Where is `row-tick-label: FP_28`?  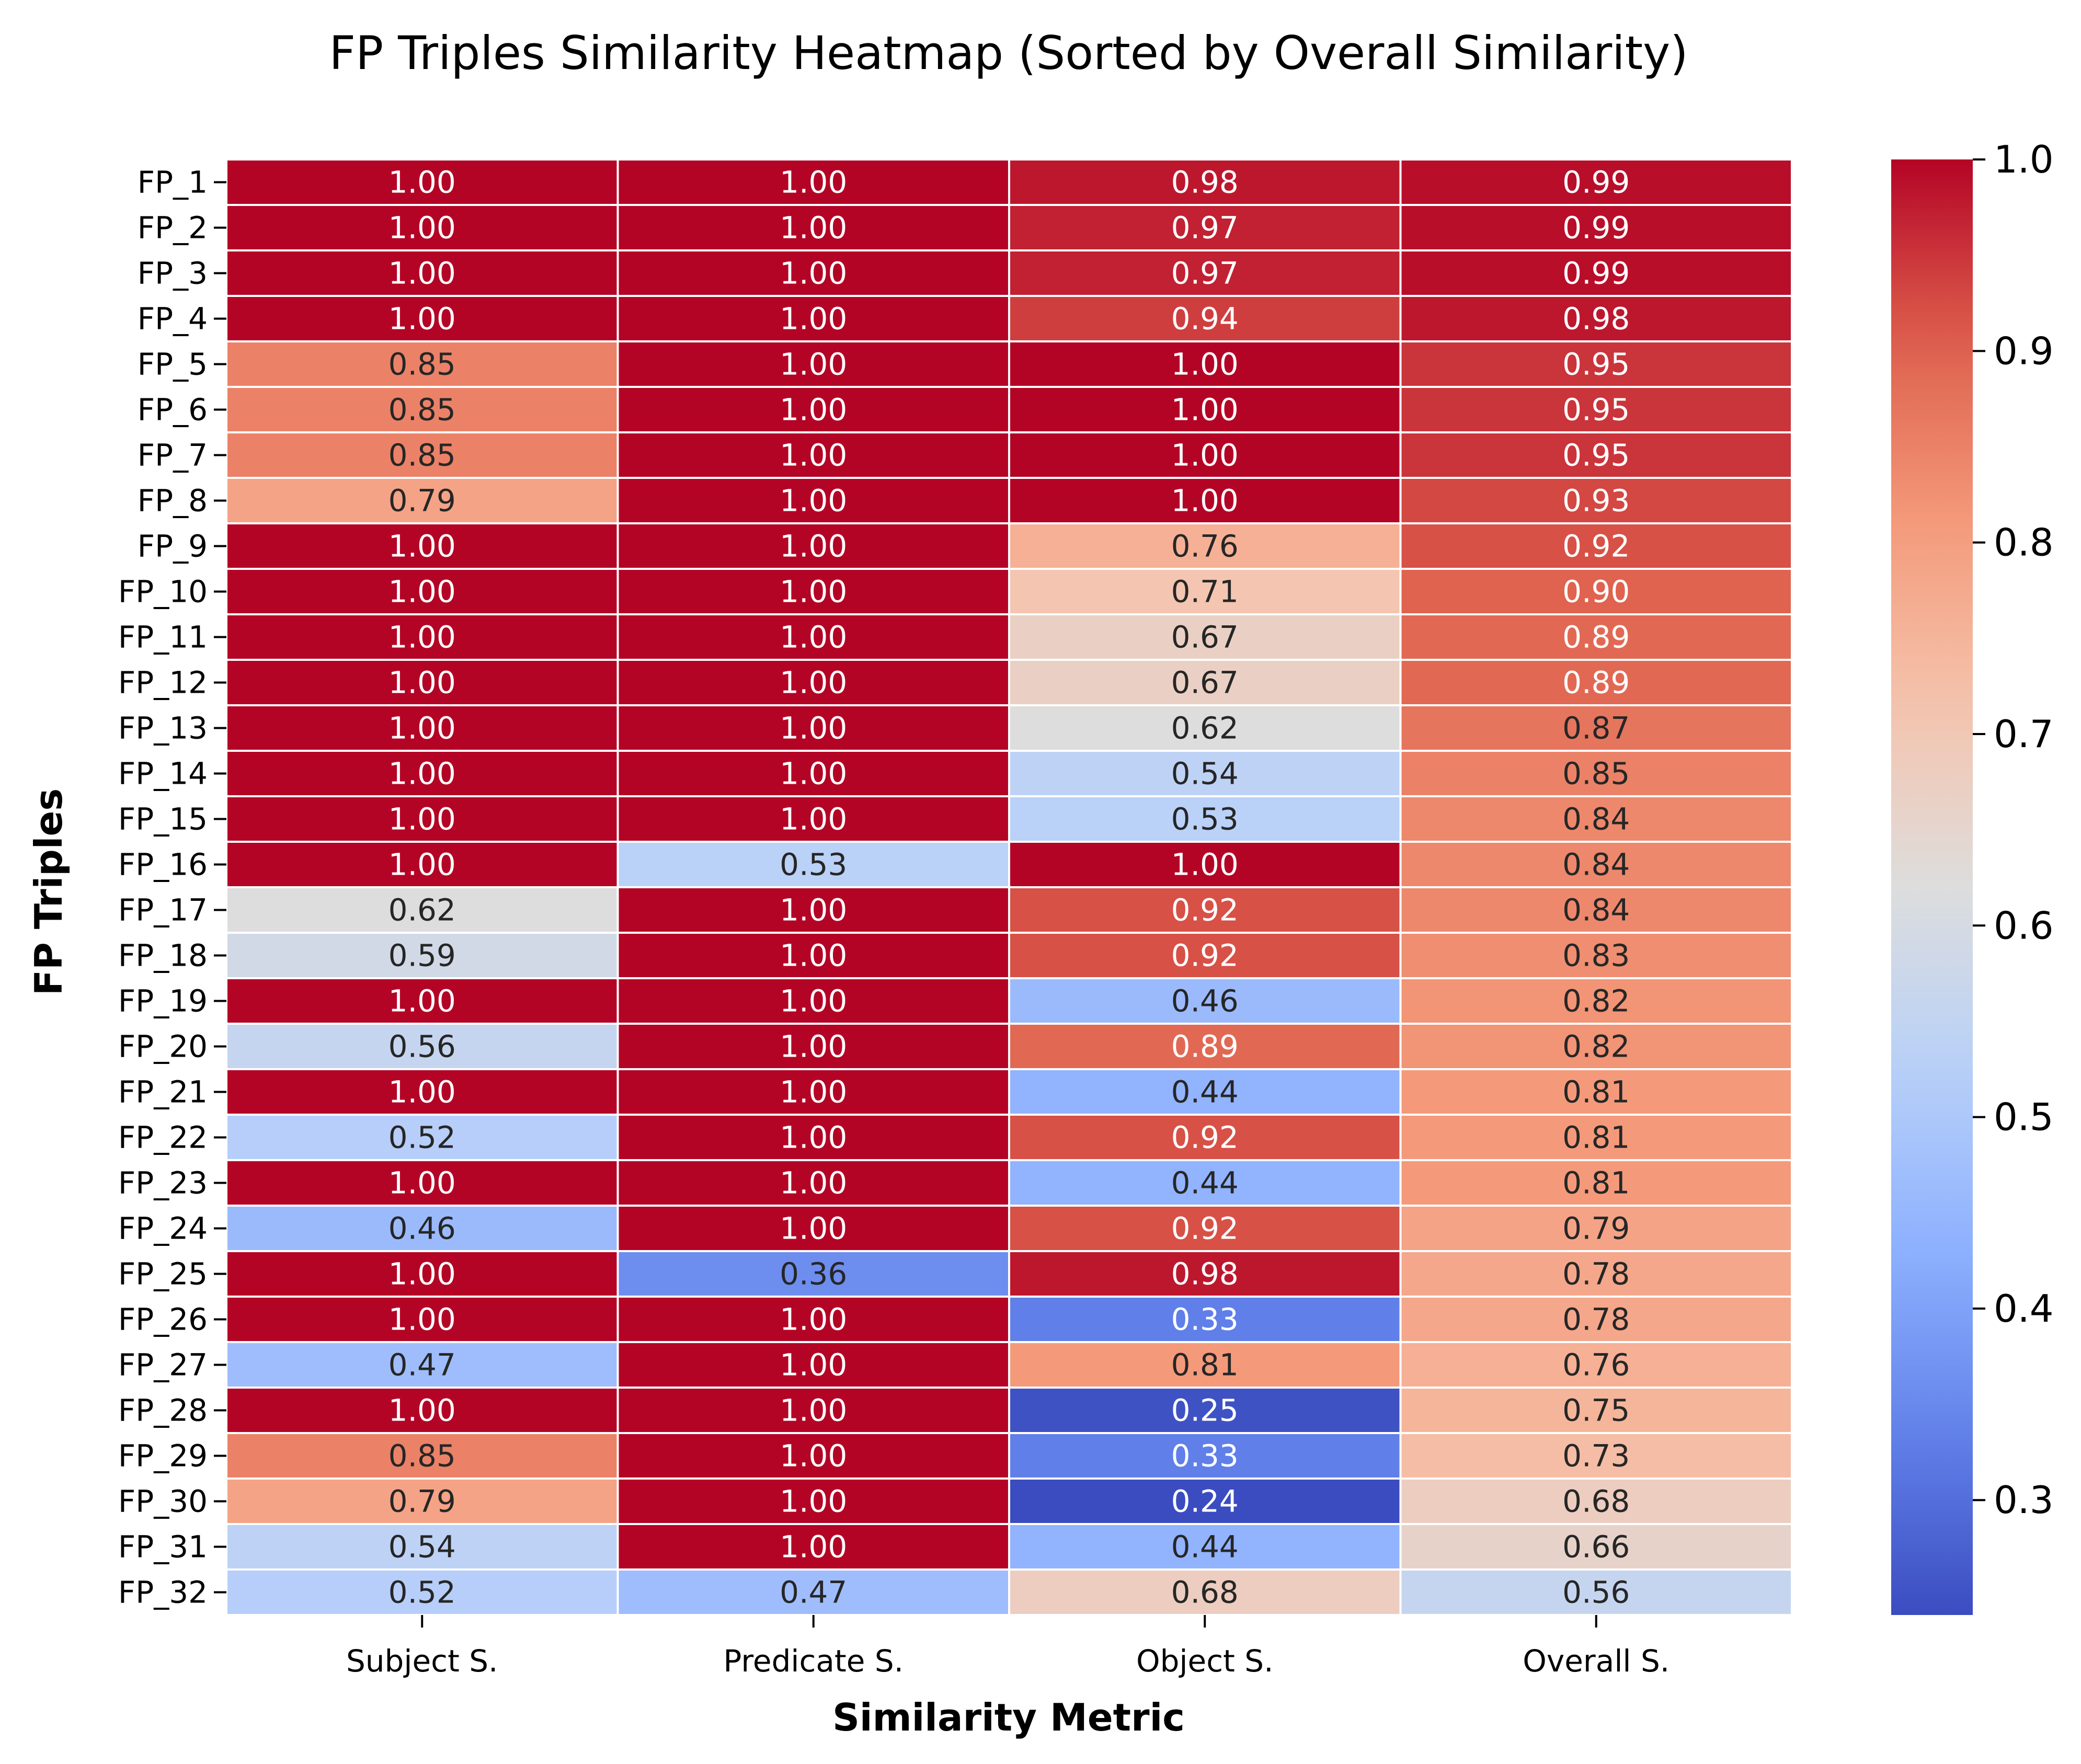 row-tick-label: FP_28 is located at coordinates (163, 1411).